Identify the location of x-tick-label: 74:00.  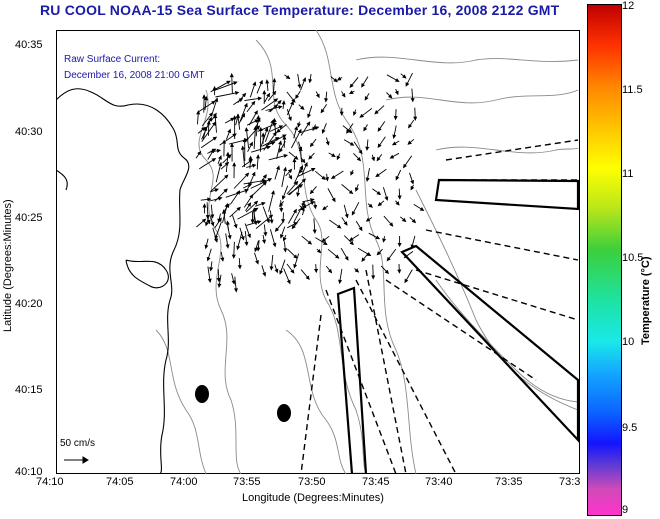
(184, 482).